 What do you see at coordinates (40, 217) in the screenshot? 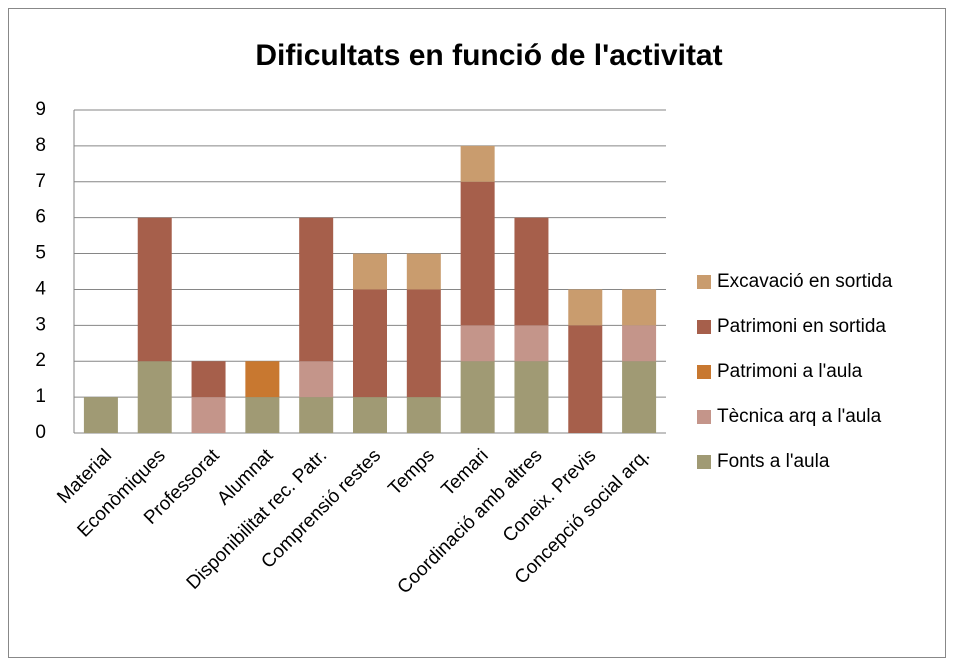
I see `y-tick-label: 6` at bounding box center [40, 217].